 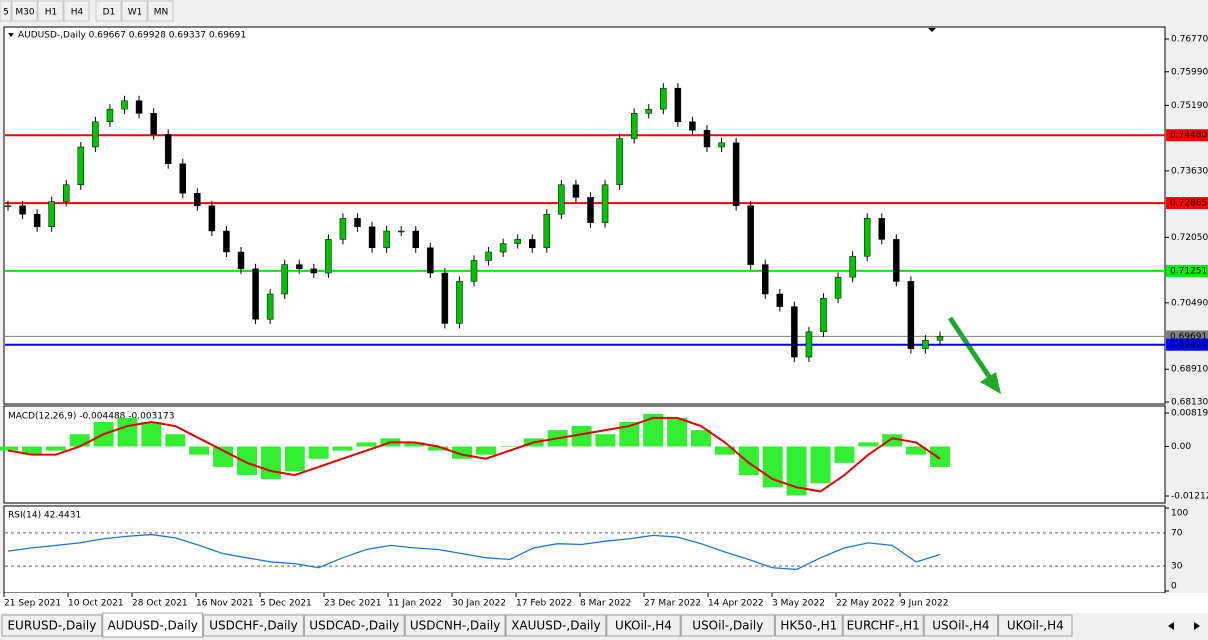 What do you see at coordinates (32, 604) in the screenshot?
I see `date-label: 21 Sep 2021` at bounding box center [32, 604].